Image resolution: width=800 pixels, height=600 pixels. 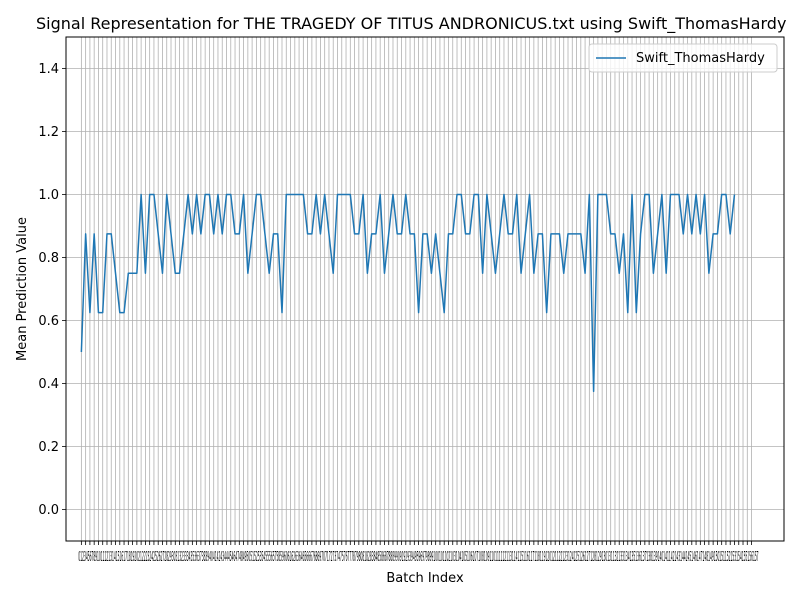 What do you see at coordinates (700, 58) in the screenshot?
I see `legend-label: Swift_ThomasHardy` at bounding box center [700, 58].